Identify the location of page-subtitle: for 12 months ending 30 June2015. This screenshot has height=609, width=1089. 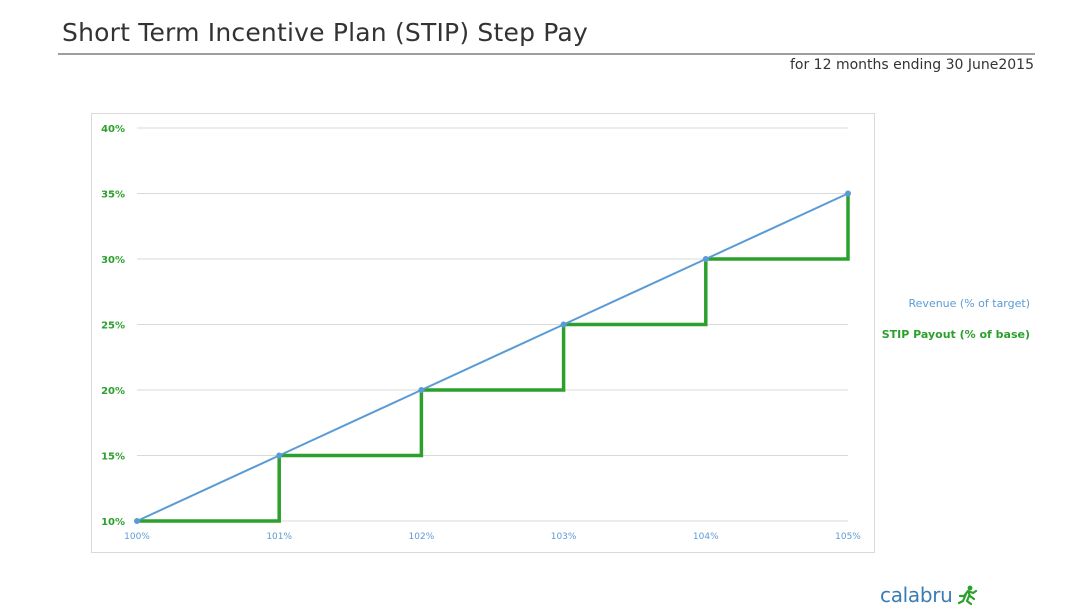
(911, 65).